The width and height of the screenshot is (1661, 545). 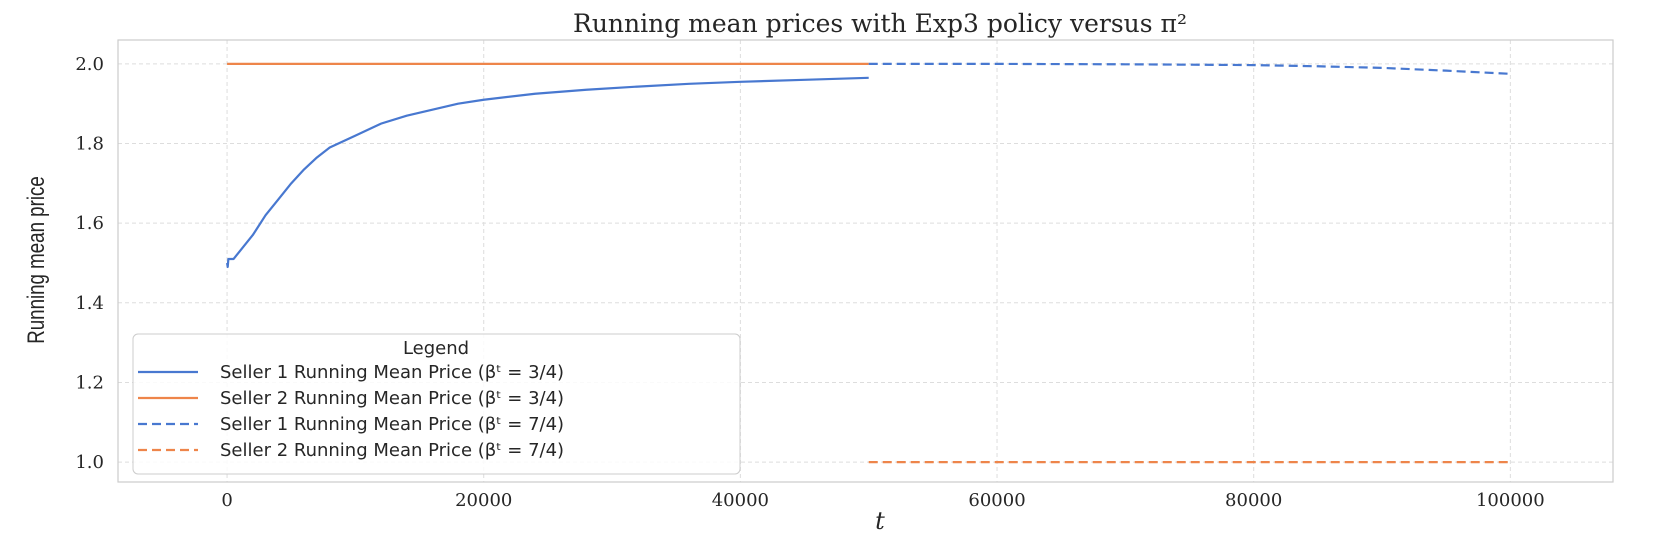 What do you see at coordinates (89, 303) in the screenshot?
I see `y-tick-label: 1.4` at bounding box center [89, 303].